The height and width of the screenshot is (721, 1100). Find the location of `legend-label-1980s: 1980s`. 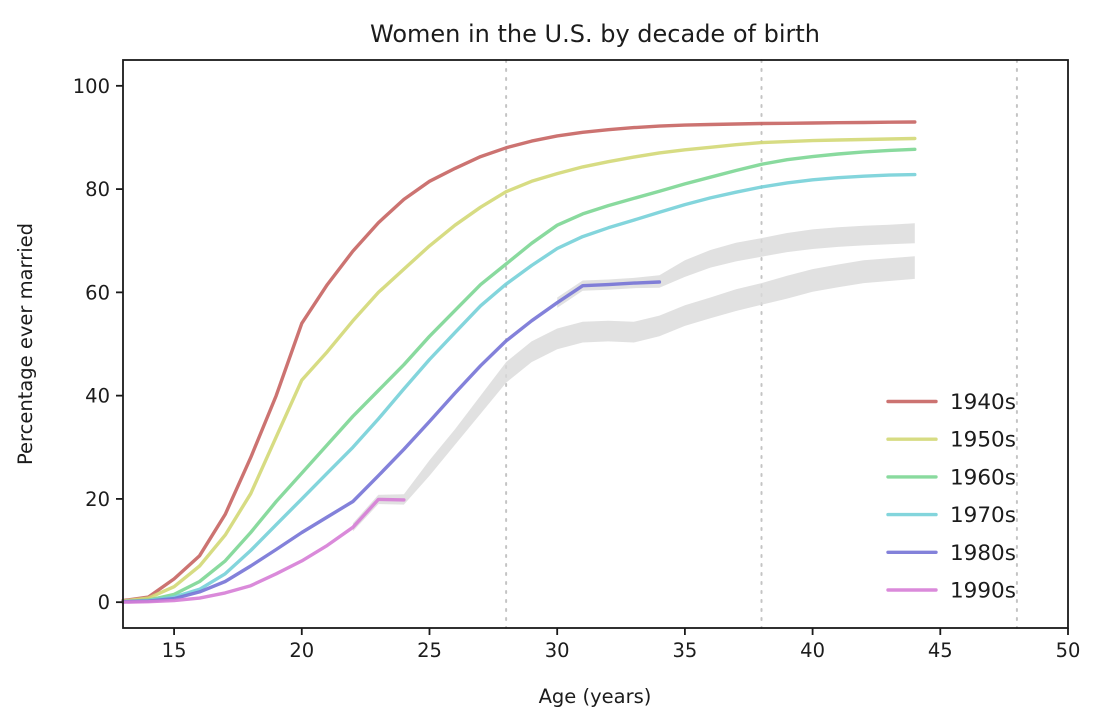

legend-label-1980s: 1980s is located at coordinates (983, 553).